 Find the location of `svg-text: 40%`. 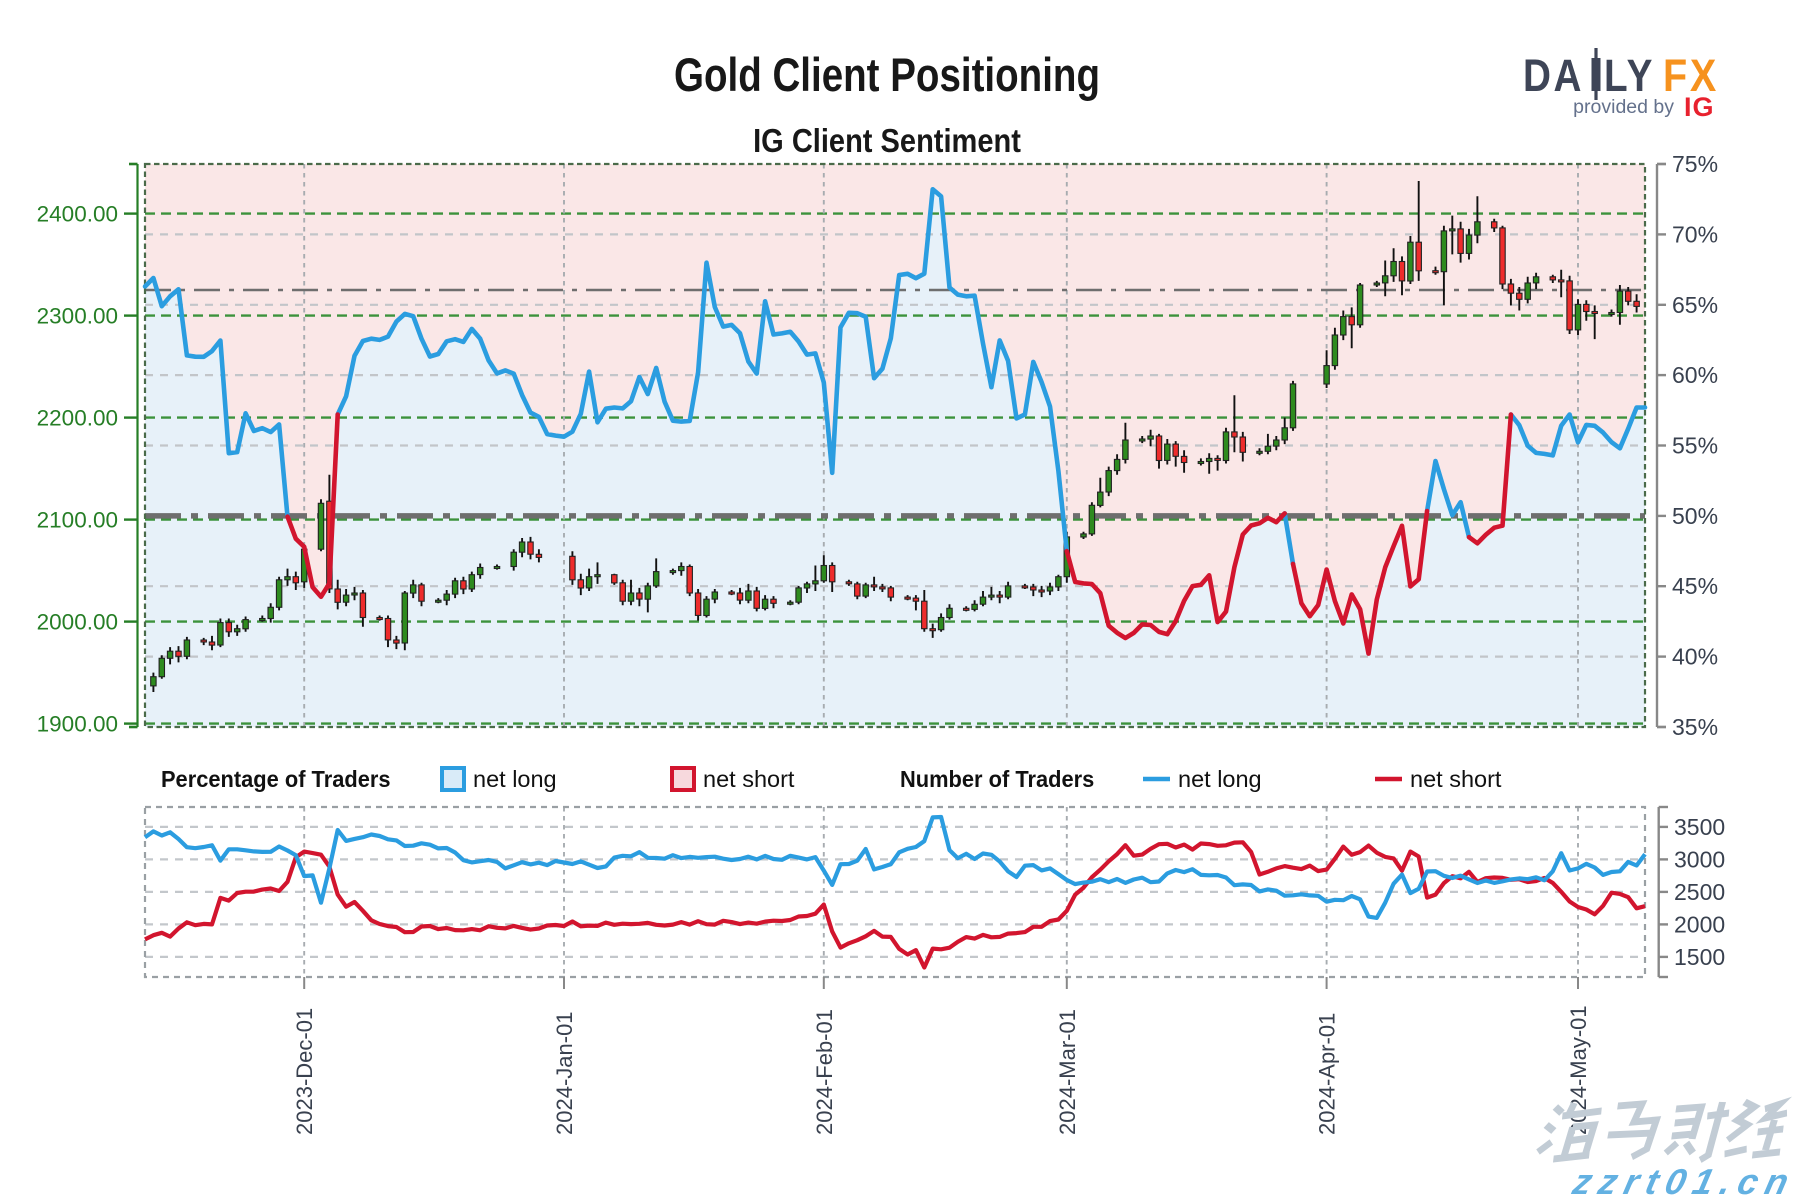

svg-text: 40% is located at coordinates (1695, 657).